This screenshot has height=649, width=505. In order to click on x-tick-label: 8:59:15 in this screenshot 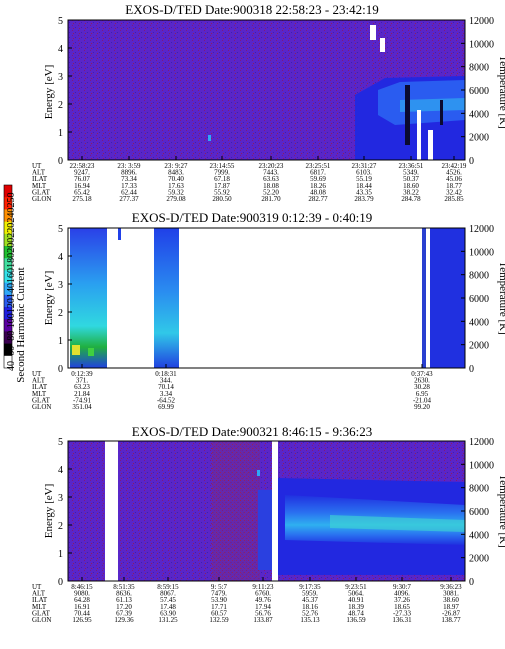, I will do `click(168, 587)`.